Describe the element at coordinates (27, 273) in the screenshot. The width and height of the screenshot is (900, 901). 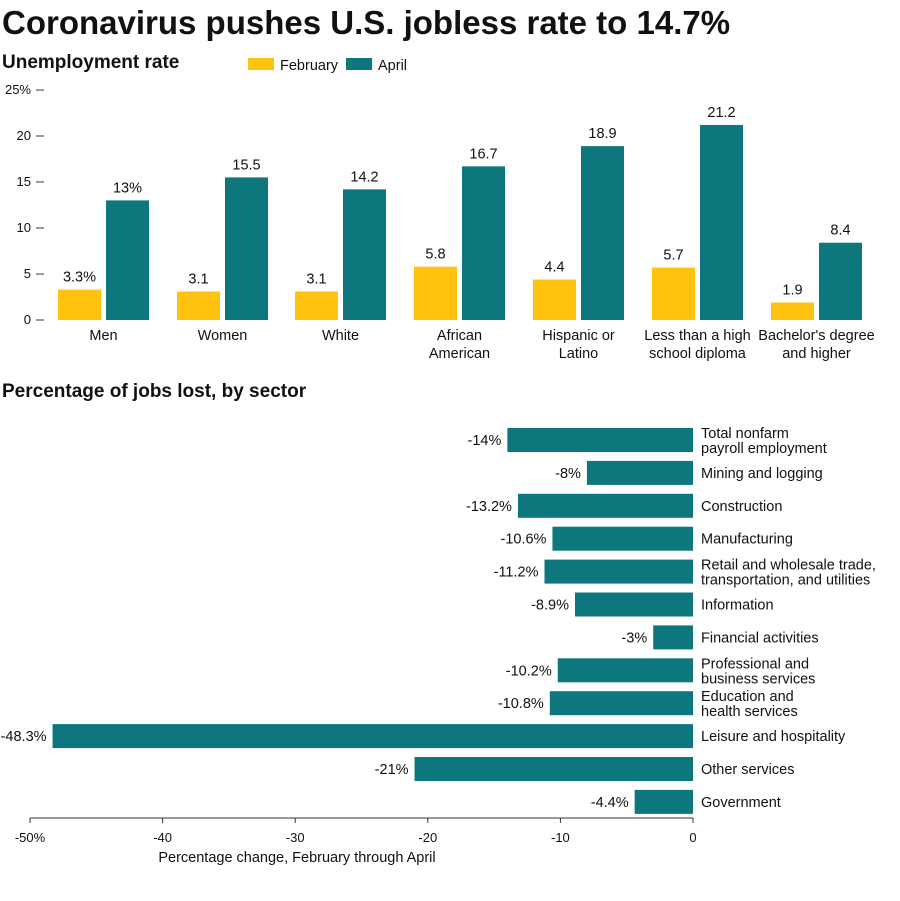
I see `y-tick-label: 5` at that location.